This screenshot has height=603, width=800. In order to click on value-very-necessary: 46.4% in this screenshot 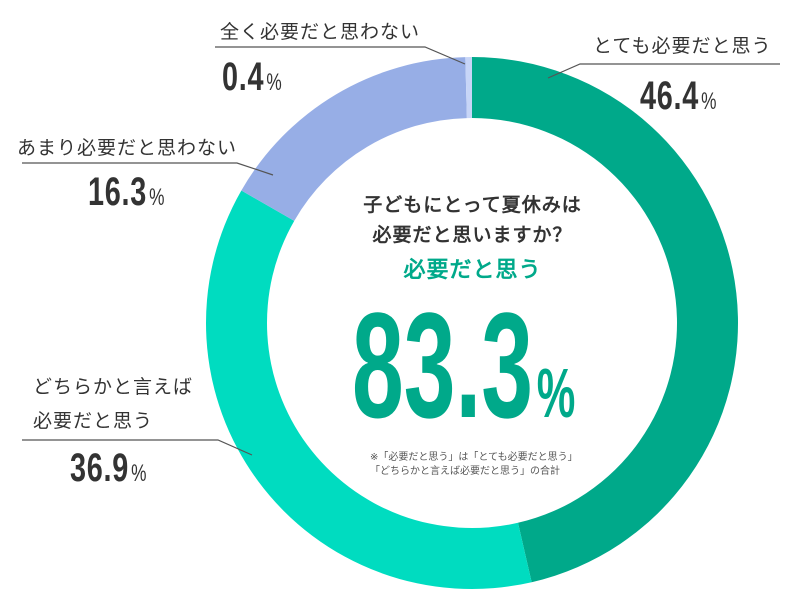, I will do `click(678, 96)`.